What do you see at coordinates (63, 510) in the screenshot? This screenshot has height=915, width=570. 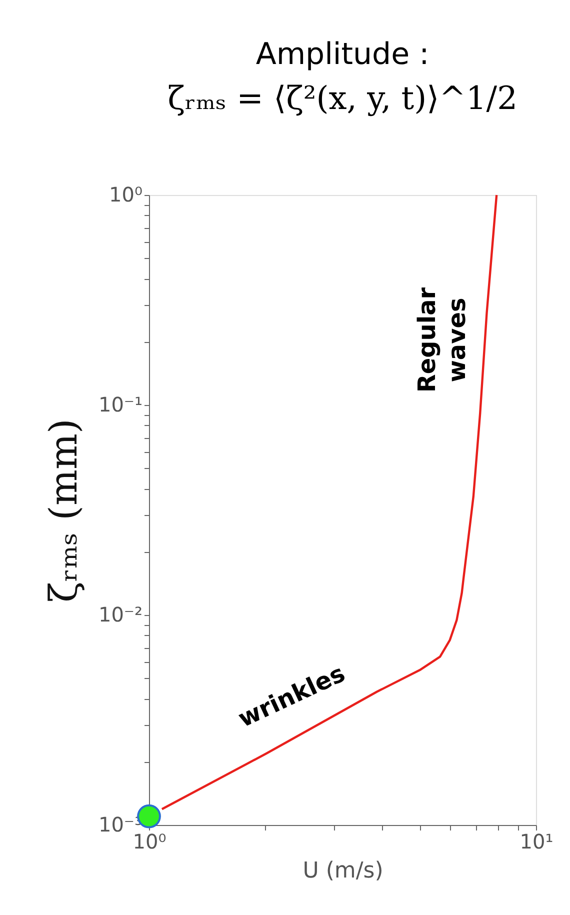 I see `y-axis-title: ζᵣₘₛ (mm)` at bounding box center [63, 510].